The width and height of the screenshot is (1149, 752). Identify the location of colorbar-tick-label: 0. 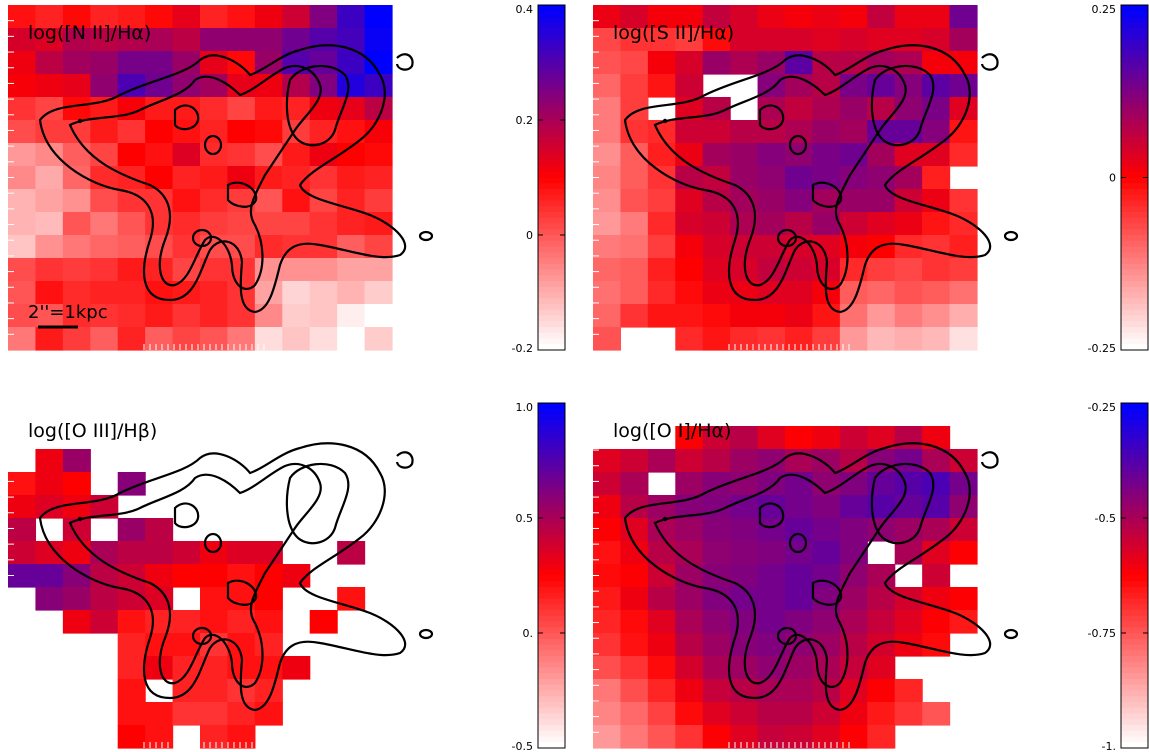
(529, 235).